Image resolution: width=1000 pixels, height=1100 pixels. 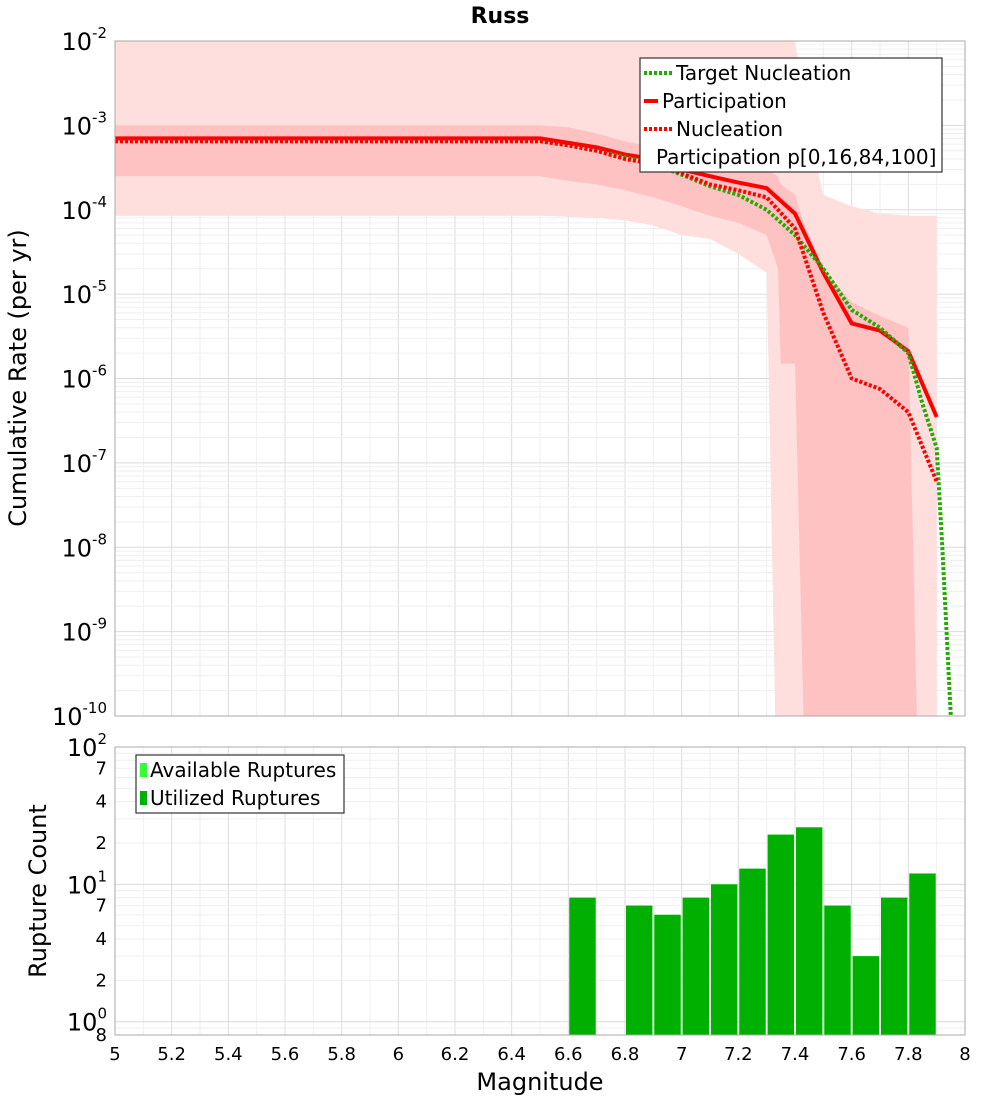 What do you see at coordinates (511, 1054) in the screenshot?
I see `x-tick-label: 6.4` at bounding box center [511, 1054].